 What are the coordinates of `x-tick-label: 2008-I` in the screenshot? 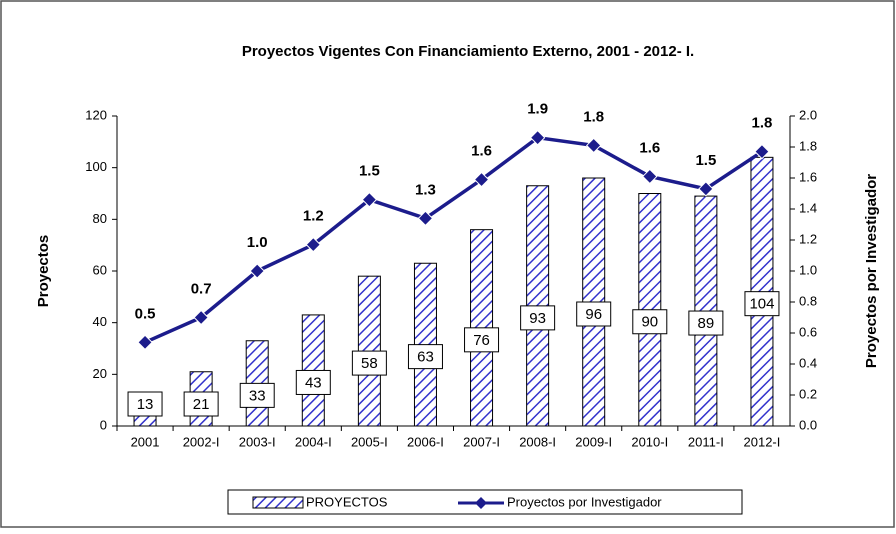 It's located at (537, 441).